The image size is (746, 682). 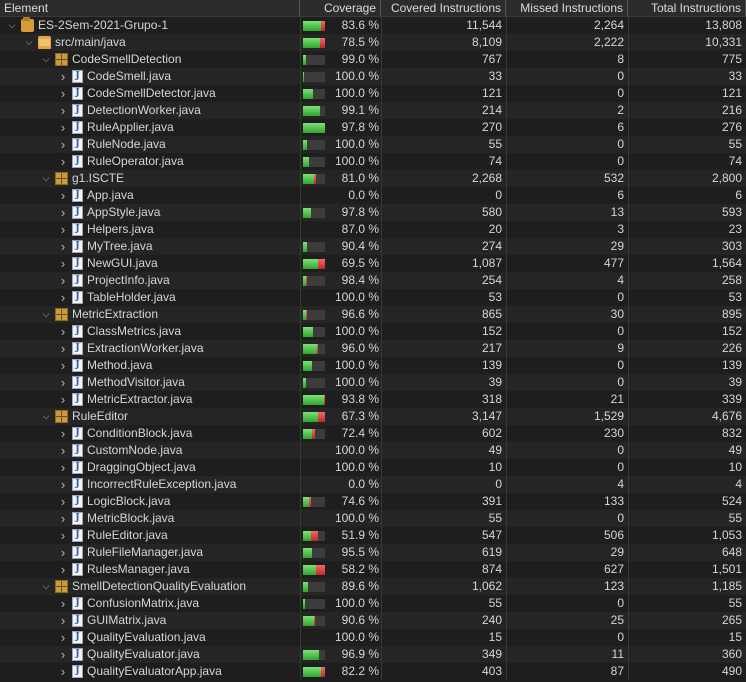 What do you see at coordinates (340, 8) in the screenshot?
I see `column-header-coverage: Coverage` at bounding box center [340, 8].